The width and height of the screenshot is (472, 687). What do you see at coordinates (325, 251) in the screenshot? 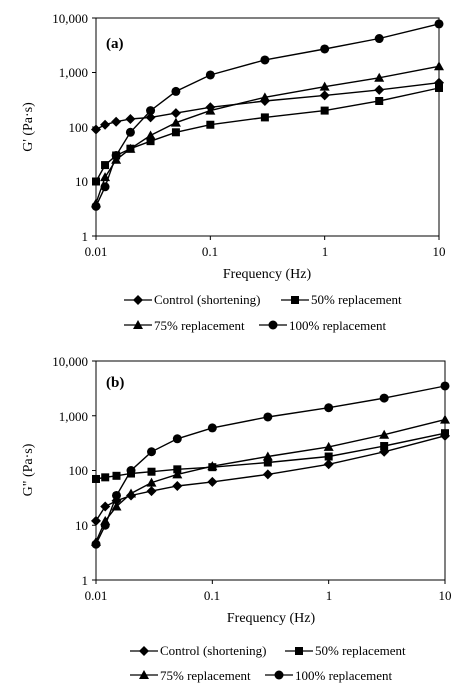
I see `x-tick-label-a-1: 1` at bounding box center [325, 251].